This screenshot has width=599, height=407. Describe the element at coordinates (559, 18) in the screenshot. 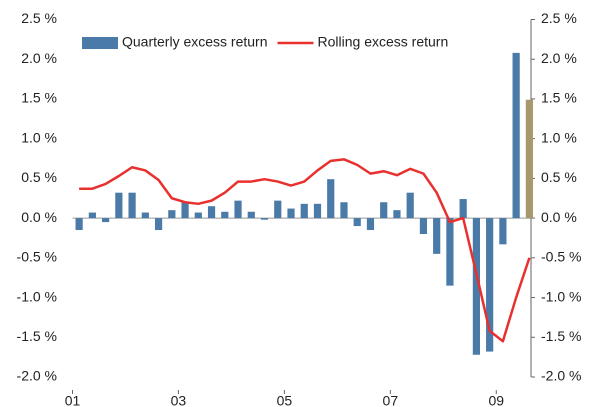

I see `y2-tick-label: 2.5 %` at that location.